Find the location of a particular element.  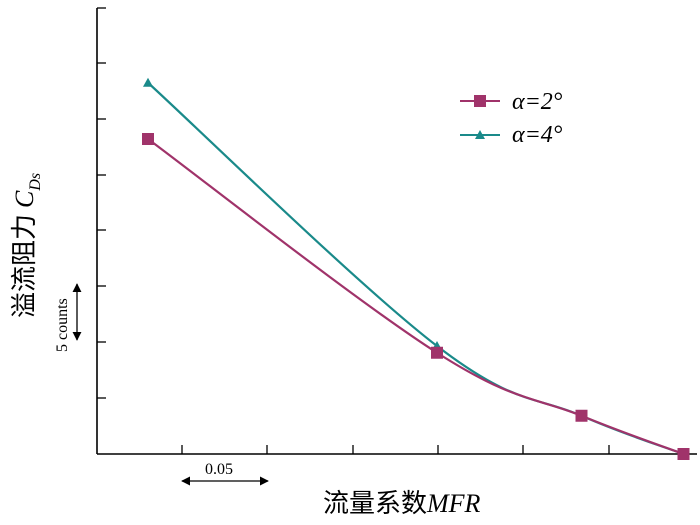

x-scale-label: 0.05 is located at coordinates (219, 469).